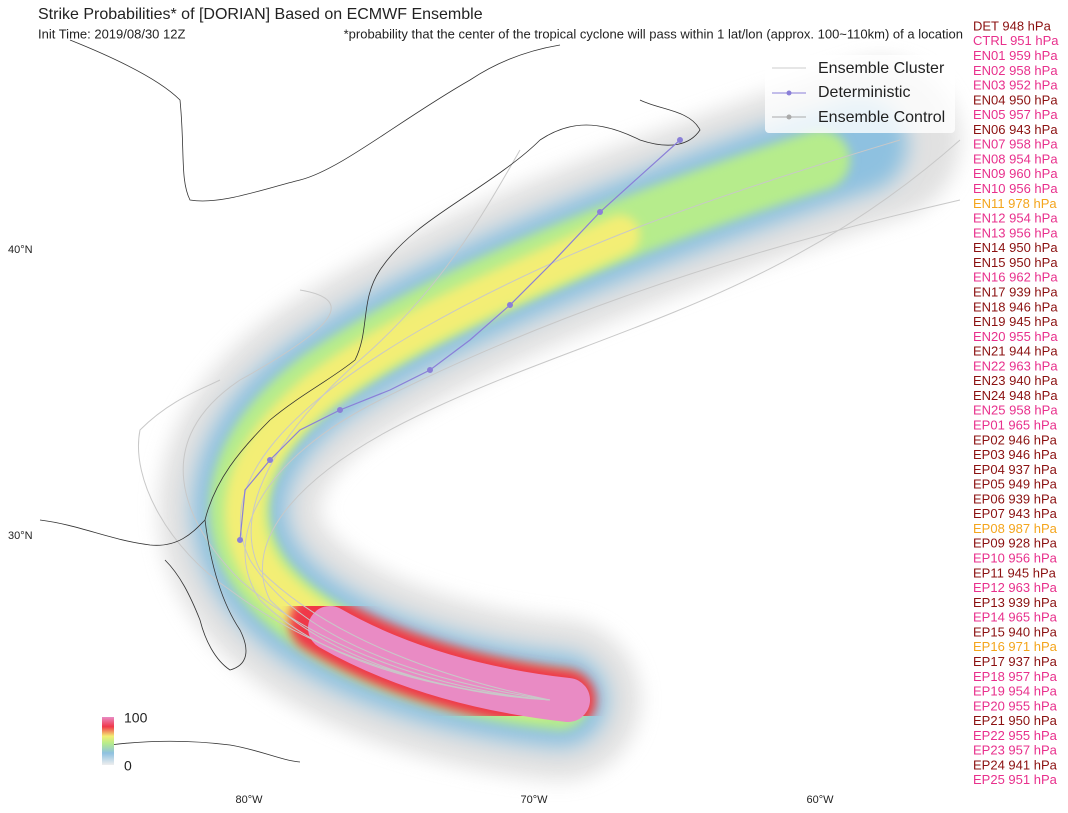  What do you see at coordinates (1015, 484) in the screenshot?
I see `member-label: EP05 949 hPa` at bounding box center [1015, 484].